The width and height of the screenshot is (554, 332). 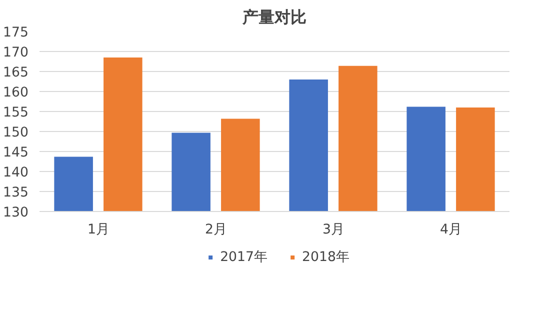 I want to click on y-tick-label: 140, so click(x=16, y=173).